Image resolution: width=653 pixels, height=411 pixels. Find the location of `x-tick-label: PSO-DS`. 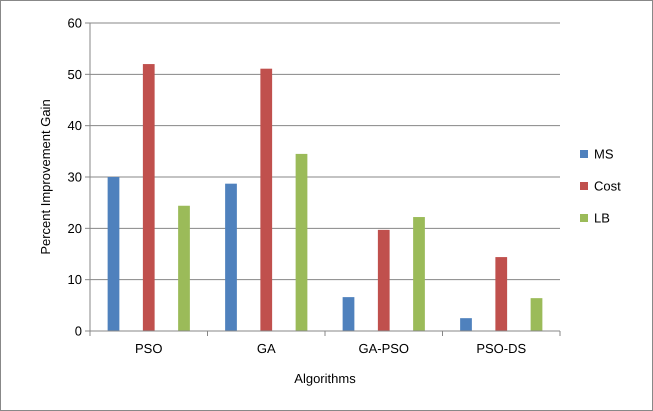

x-tick-label: PSO-DS is located at coordinates (501, 348).